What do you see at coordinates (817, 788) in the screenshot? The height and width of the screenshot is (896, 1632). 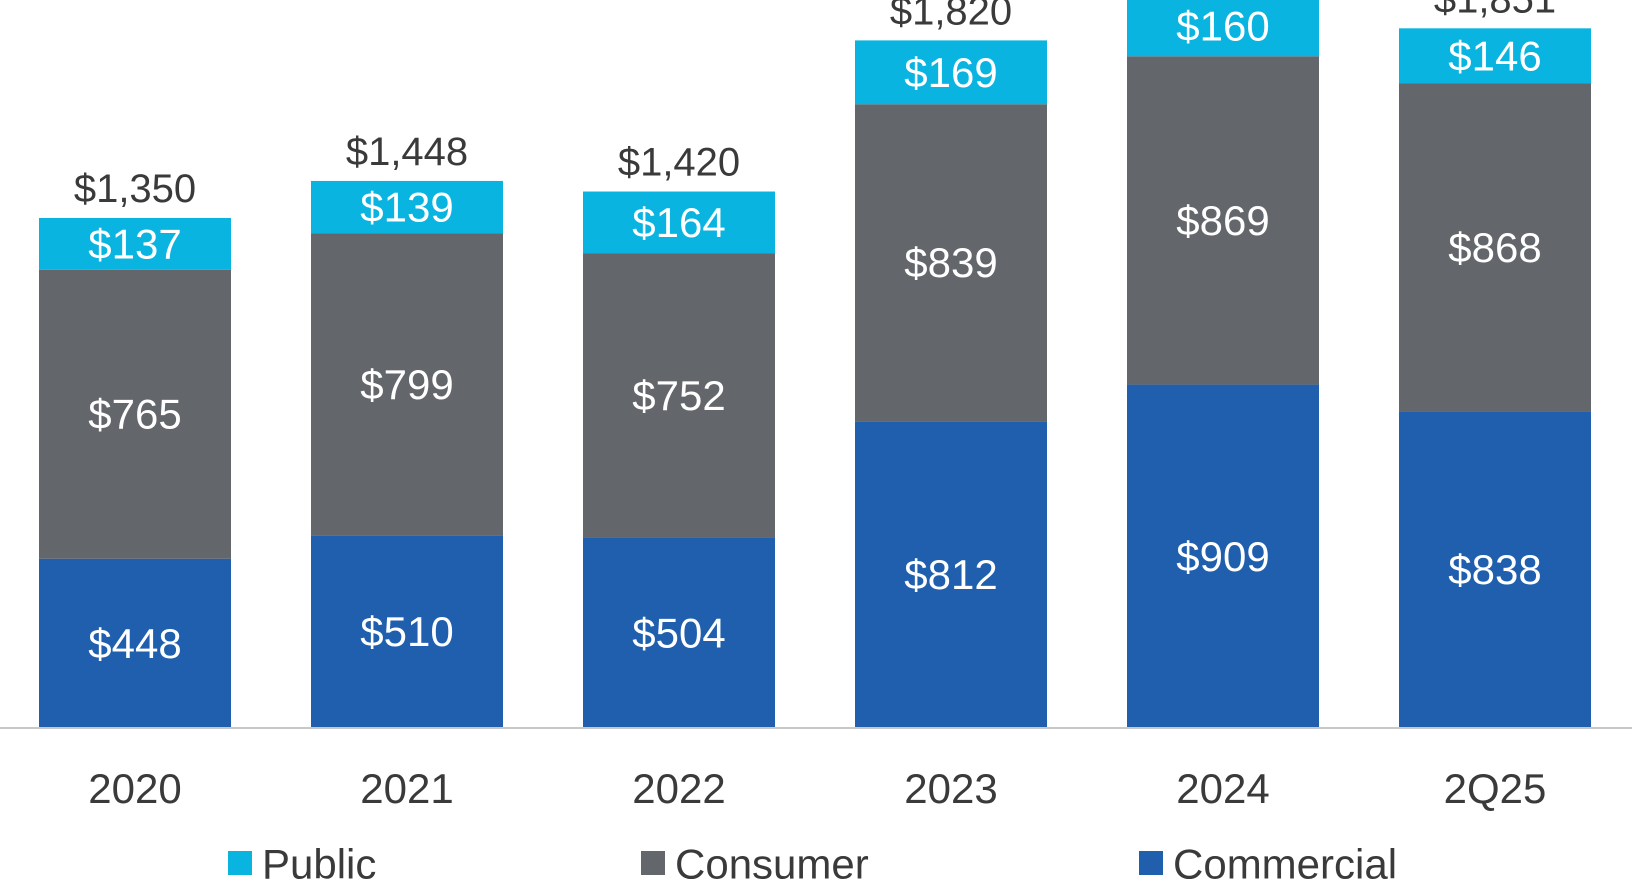 I see `x-axis-ticks: 2020 2021 2022 2023 2024 2Q25` at bounding box center [817, 788].